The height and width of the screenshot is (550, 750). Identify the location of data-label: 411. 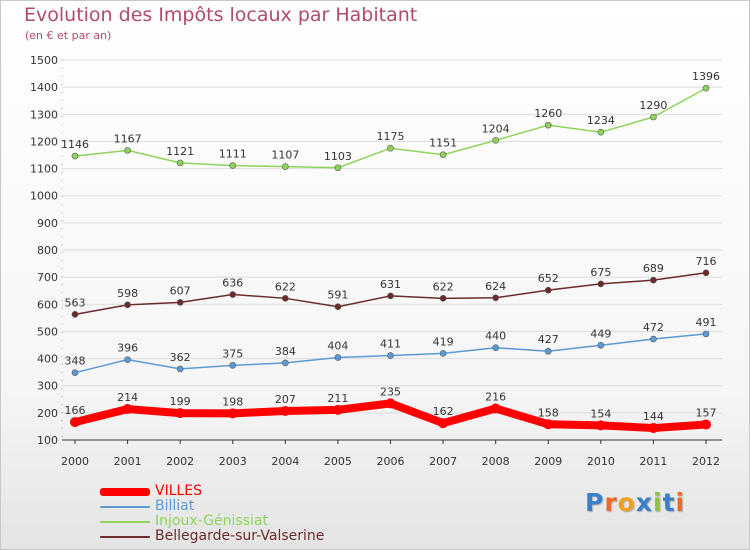
(390, 344).